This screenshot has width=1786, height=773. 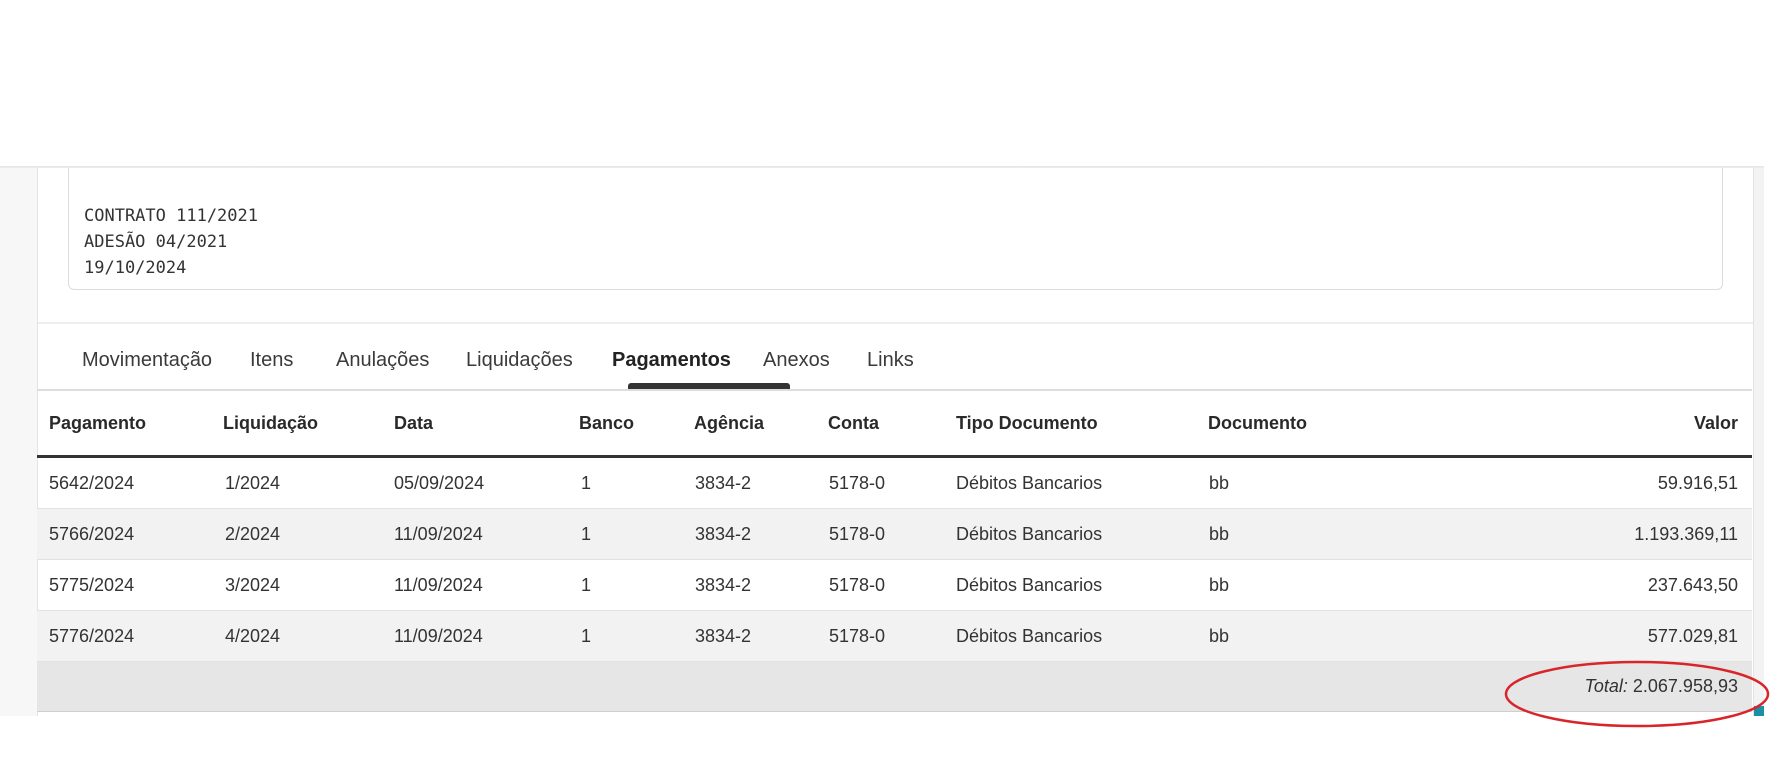 What do you see at coordinates (1697, 483) in the screenshot?
I see `cell-valor: 59.916,51` at bounding box center [1697, 483].